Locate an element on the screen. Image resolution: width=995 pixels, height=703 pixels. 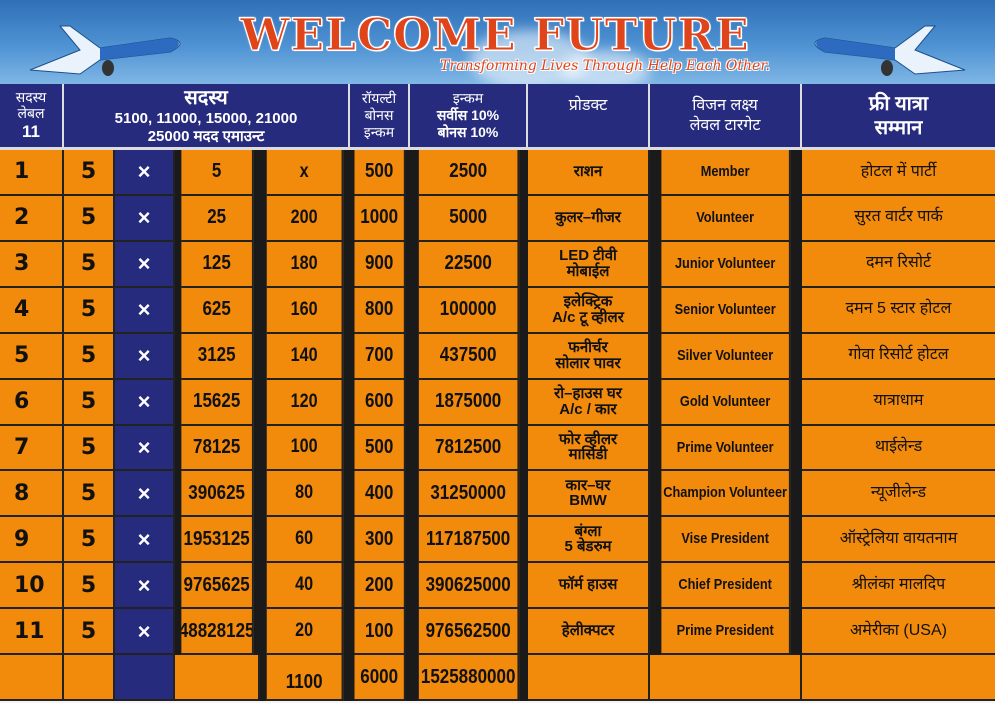
level-cell: 3 is located at coordinates (32, 264).